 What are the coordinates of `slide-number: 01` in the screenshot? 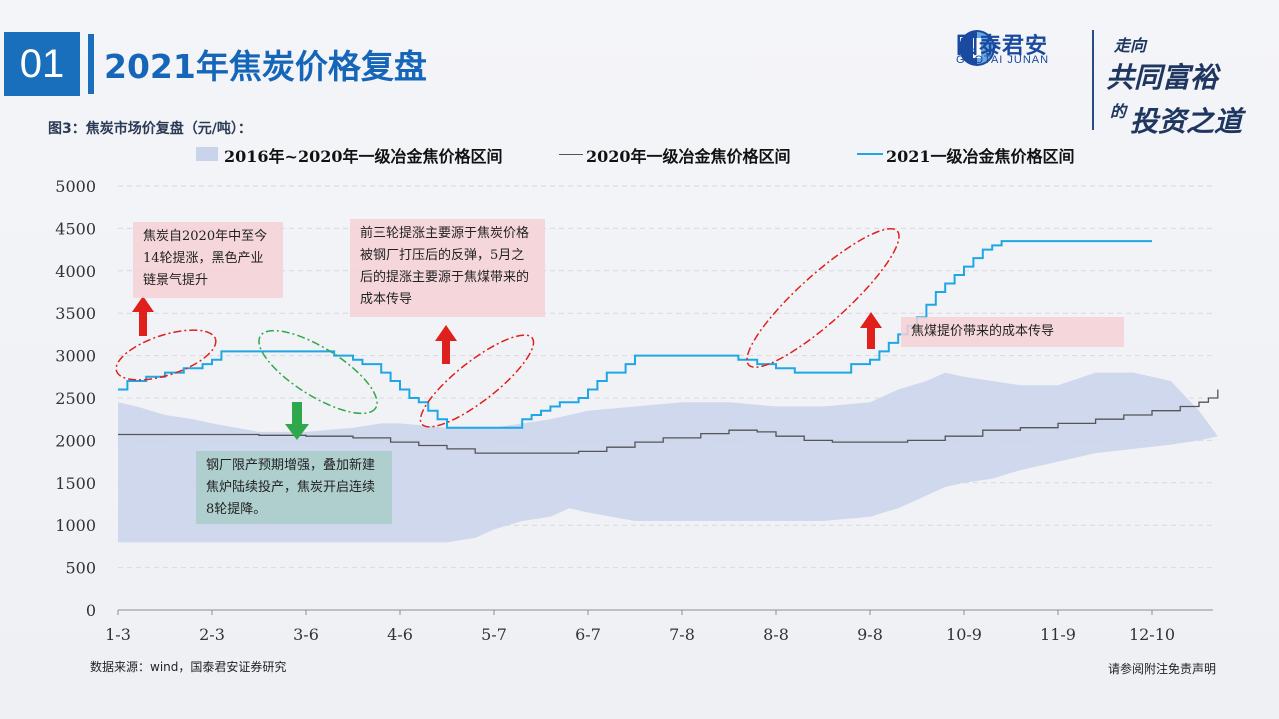 It's located at (42, 64).